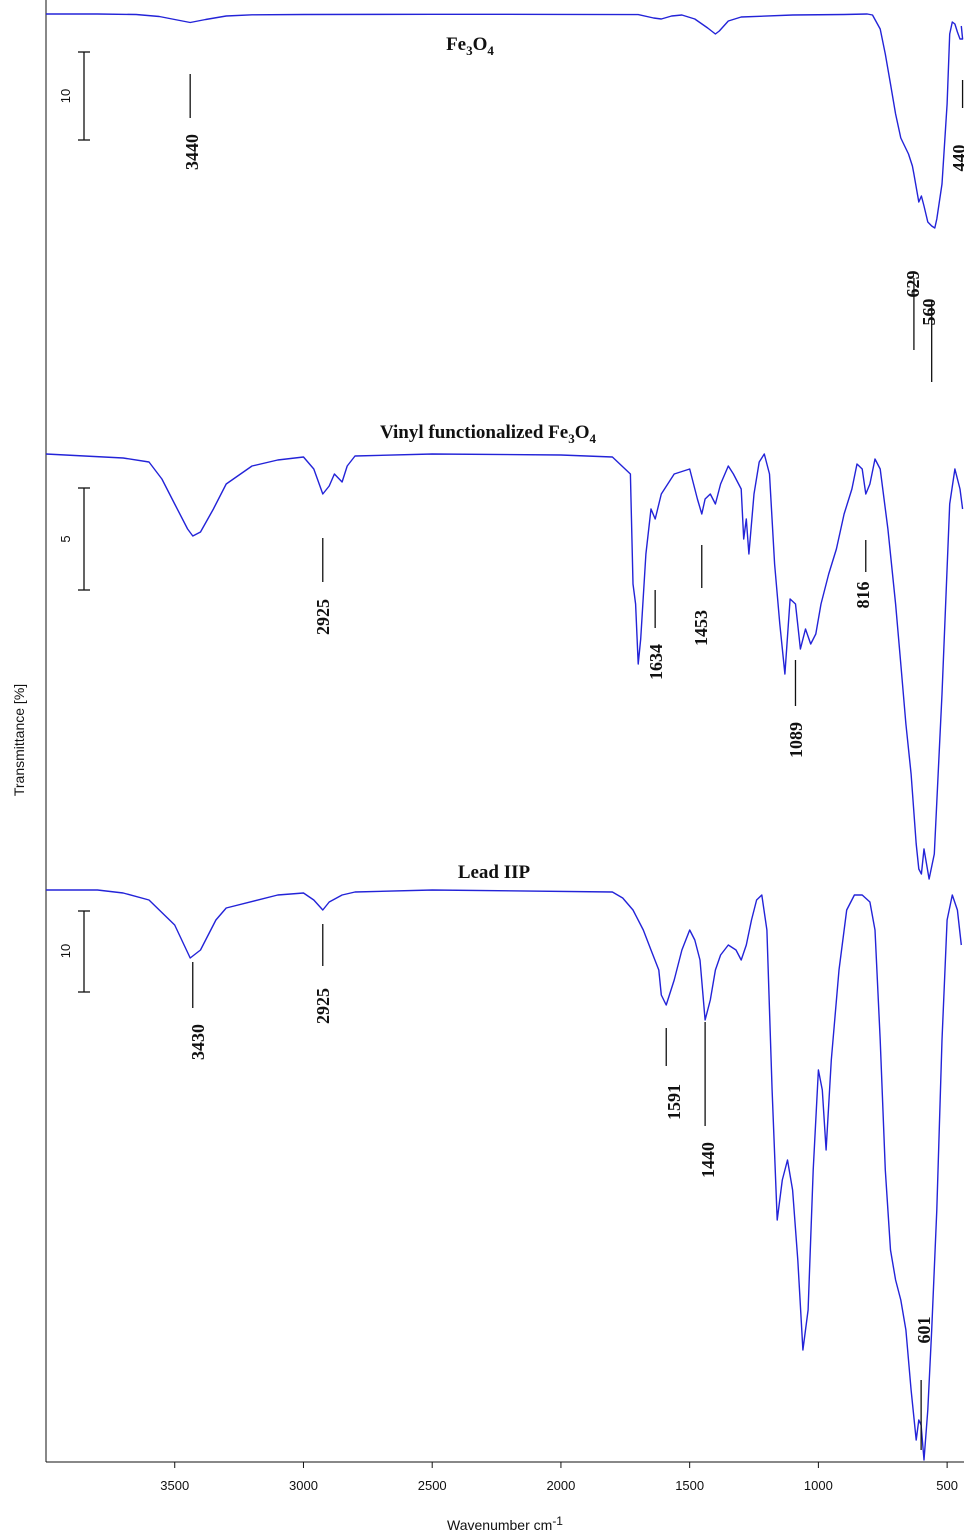 The image size is (964, 1535). I want to click on scale-bars: 10 5 10, so click(74, 522).